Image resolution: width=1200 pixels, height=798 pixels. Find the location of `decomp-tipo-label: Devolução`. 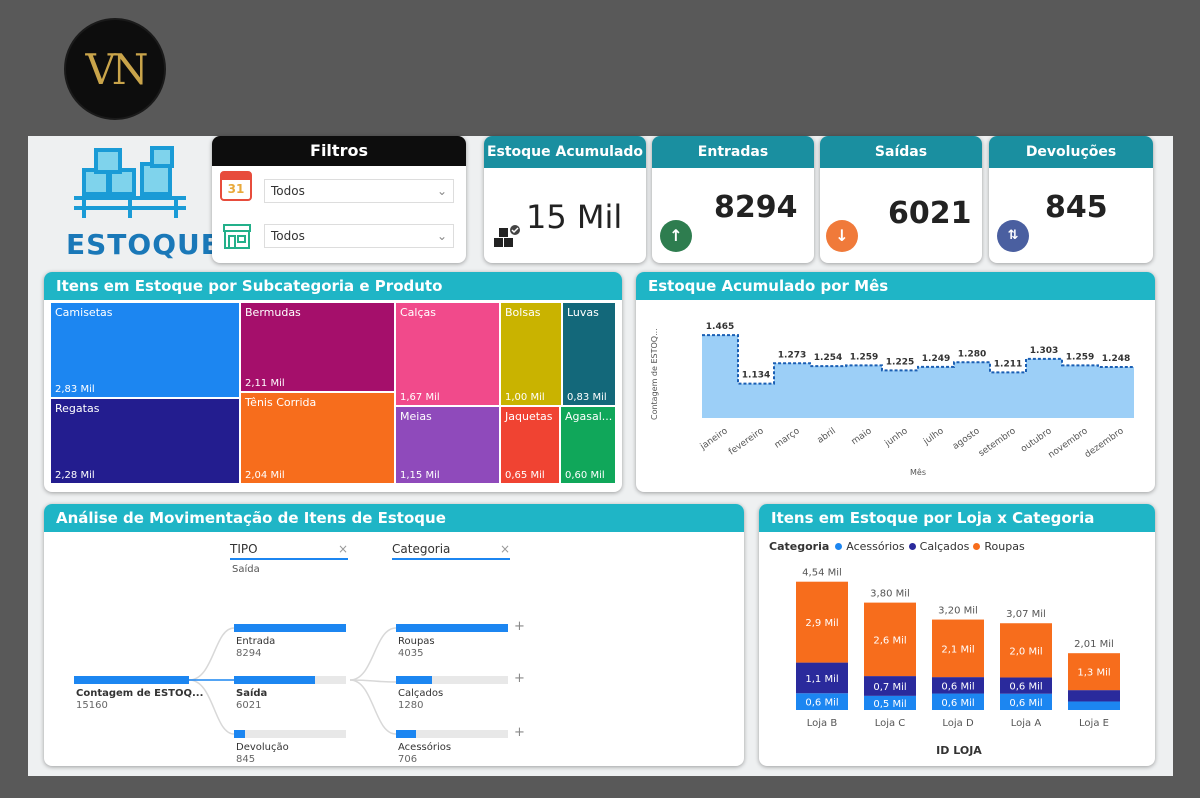

decomp-tipo-label: Devolução is located at coordinates (262, 747).